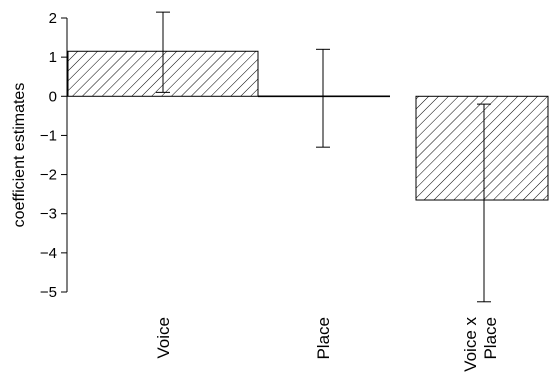  What do you see at coordinates (19, 155) in the screenshot?
I see `y-axis-title: coefficient estimates` at bounding box center [19, 155].